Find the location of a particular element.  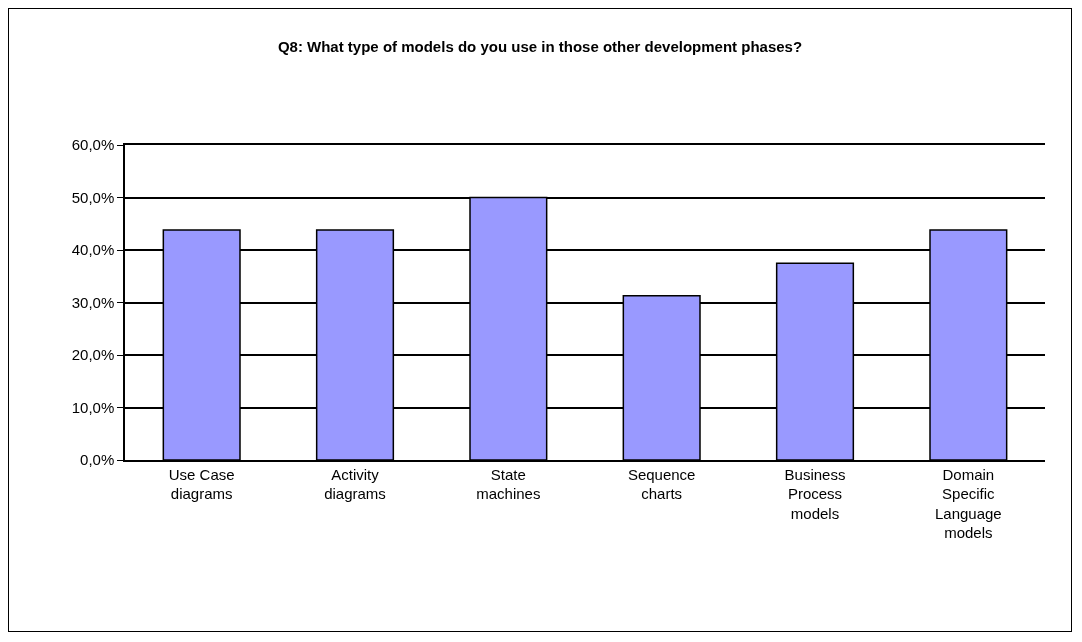

x-tick-label: Sequence charts is located at coordinates (661, 484).